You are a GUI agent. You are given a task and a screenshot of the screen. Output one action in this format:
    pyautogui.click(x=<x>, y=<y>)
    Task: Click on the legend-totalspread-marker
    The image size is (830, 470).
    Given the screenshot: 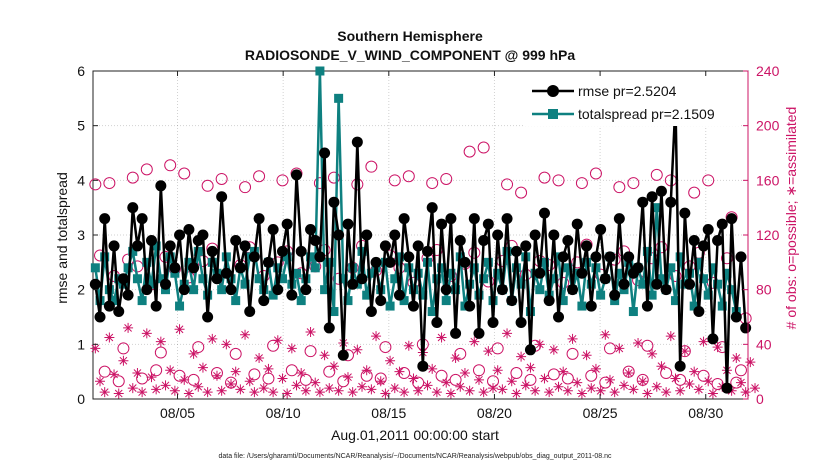 What is the action you would take?
    pyautogui.click(x=553, y=114)
    